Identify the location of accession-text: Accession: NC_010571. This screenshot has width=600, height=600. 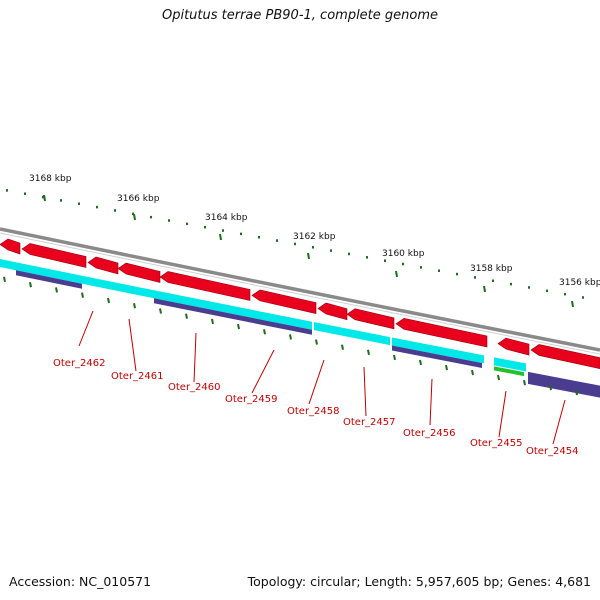
(80, 581).